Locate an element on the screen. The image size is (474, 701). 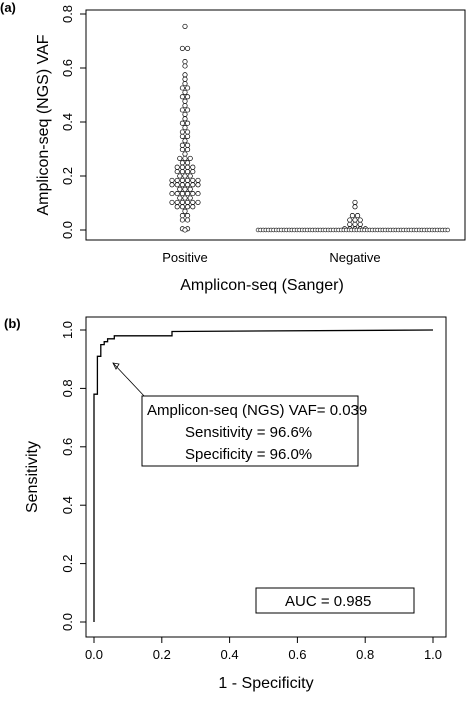
auc-box is located at coordinates (335, 600).